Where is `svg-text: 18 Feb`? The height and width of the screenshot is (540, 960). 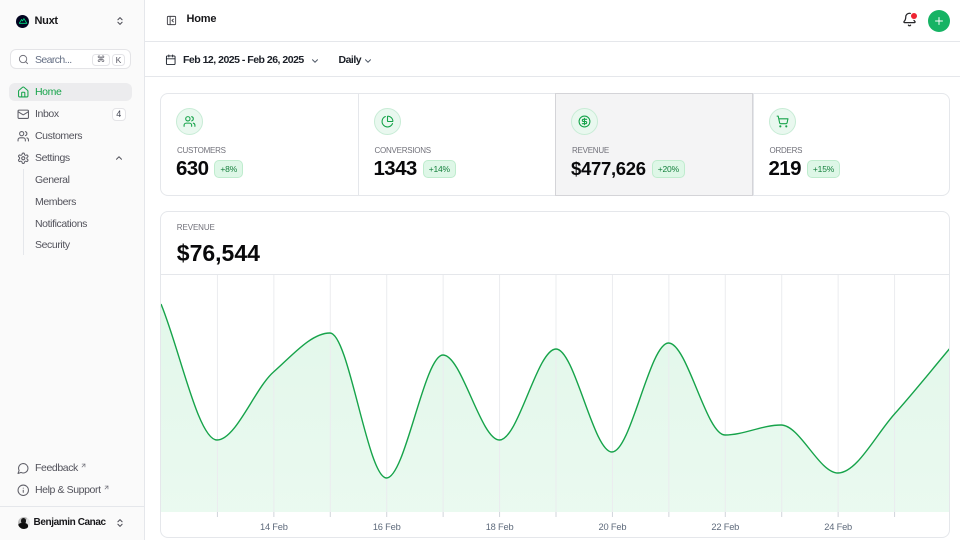
svg-text: 18 Feb is located at coordinates (500, 527).